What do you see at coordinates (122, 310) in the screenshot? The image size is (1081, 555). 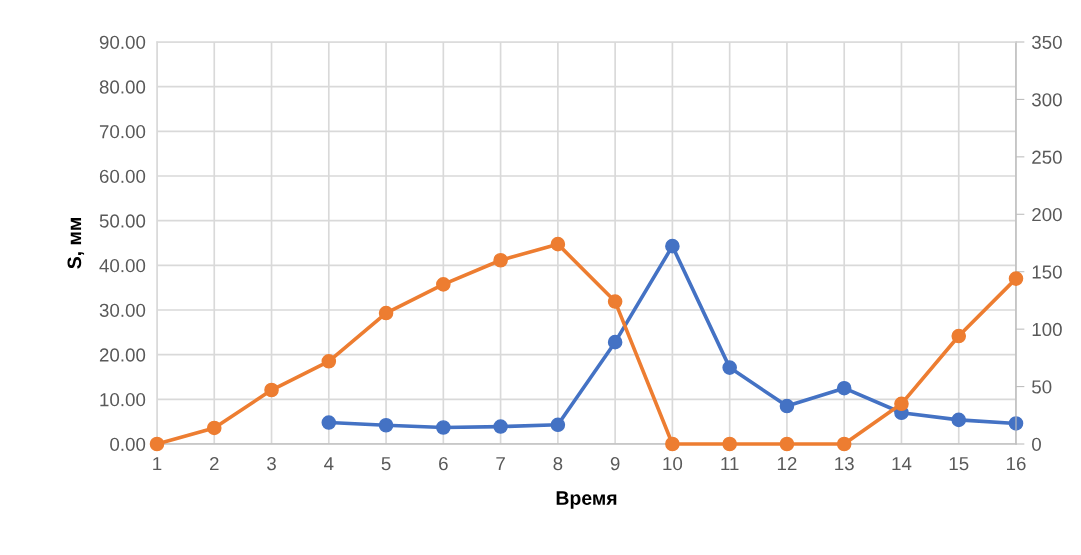 I see `y-tick-label: 30.00` at bounding box center [122, 310].